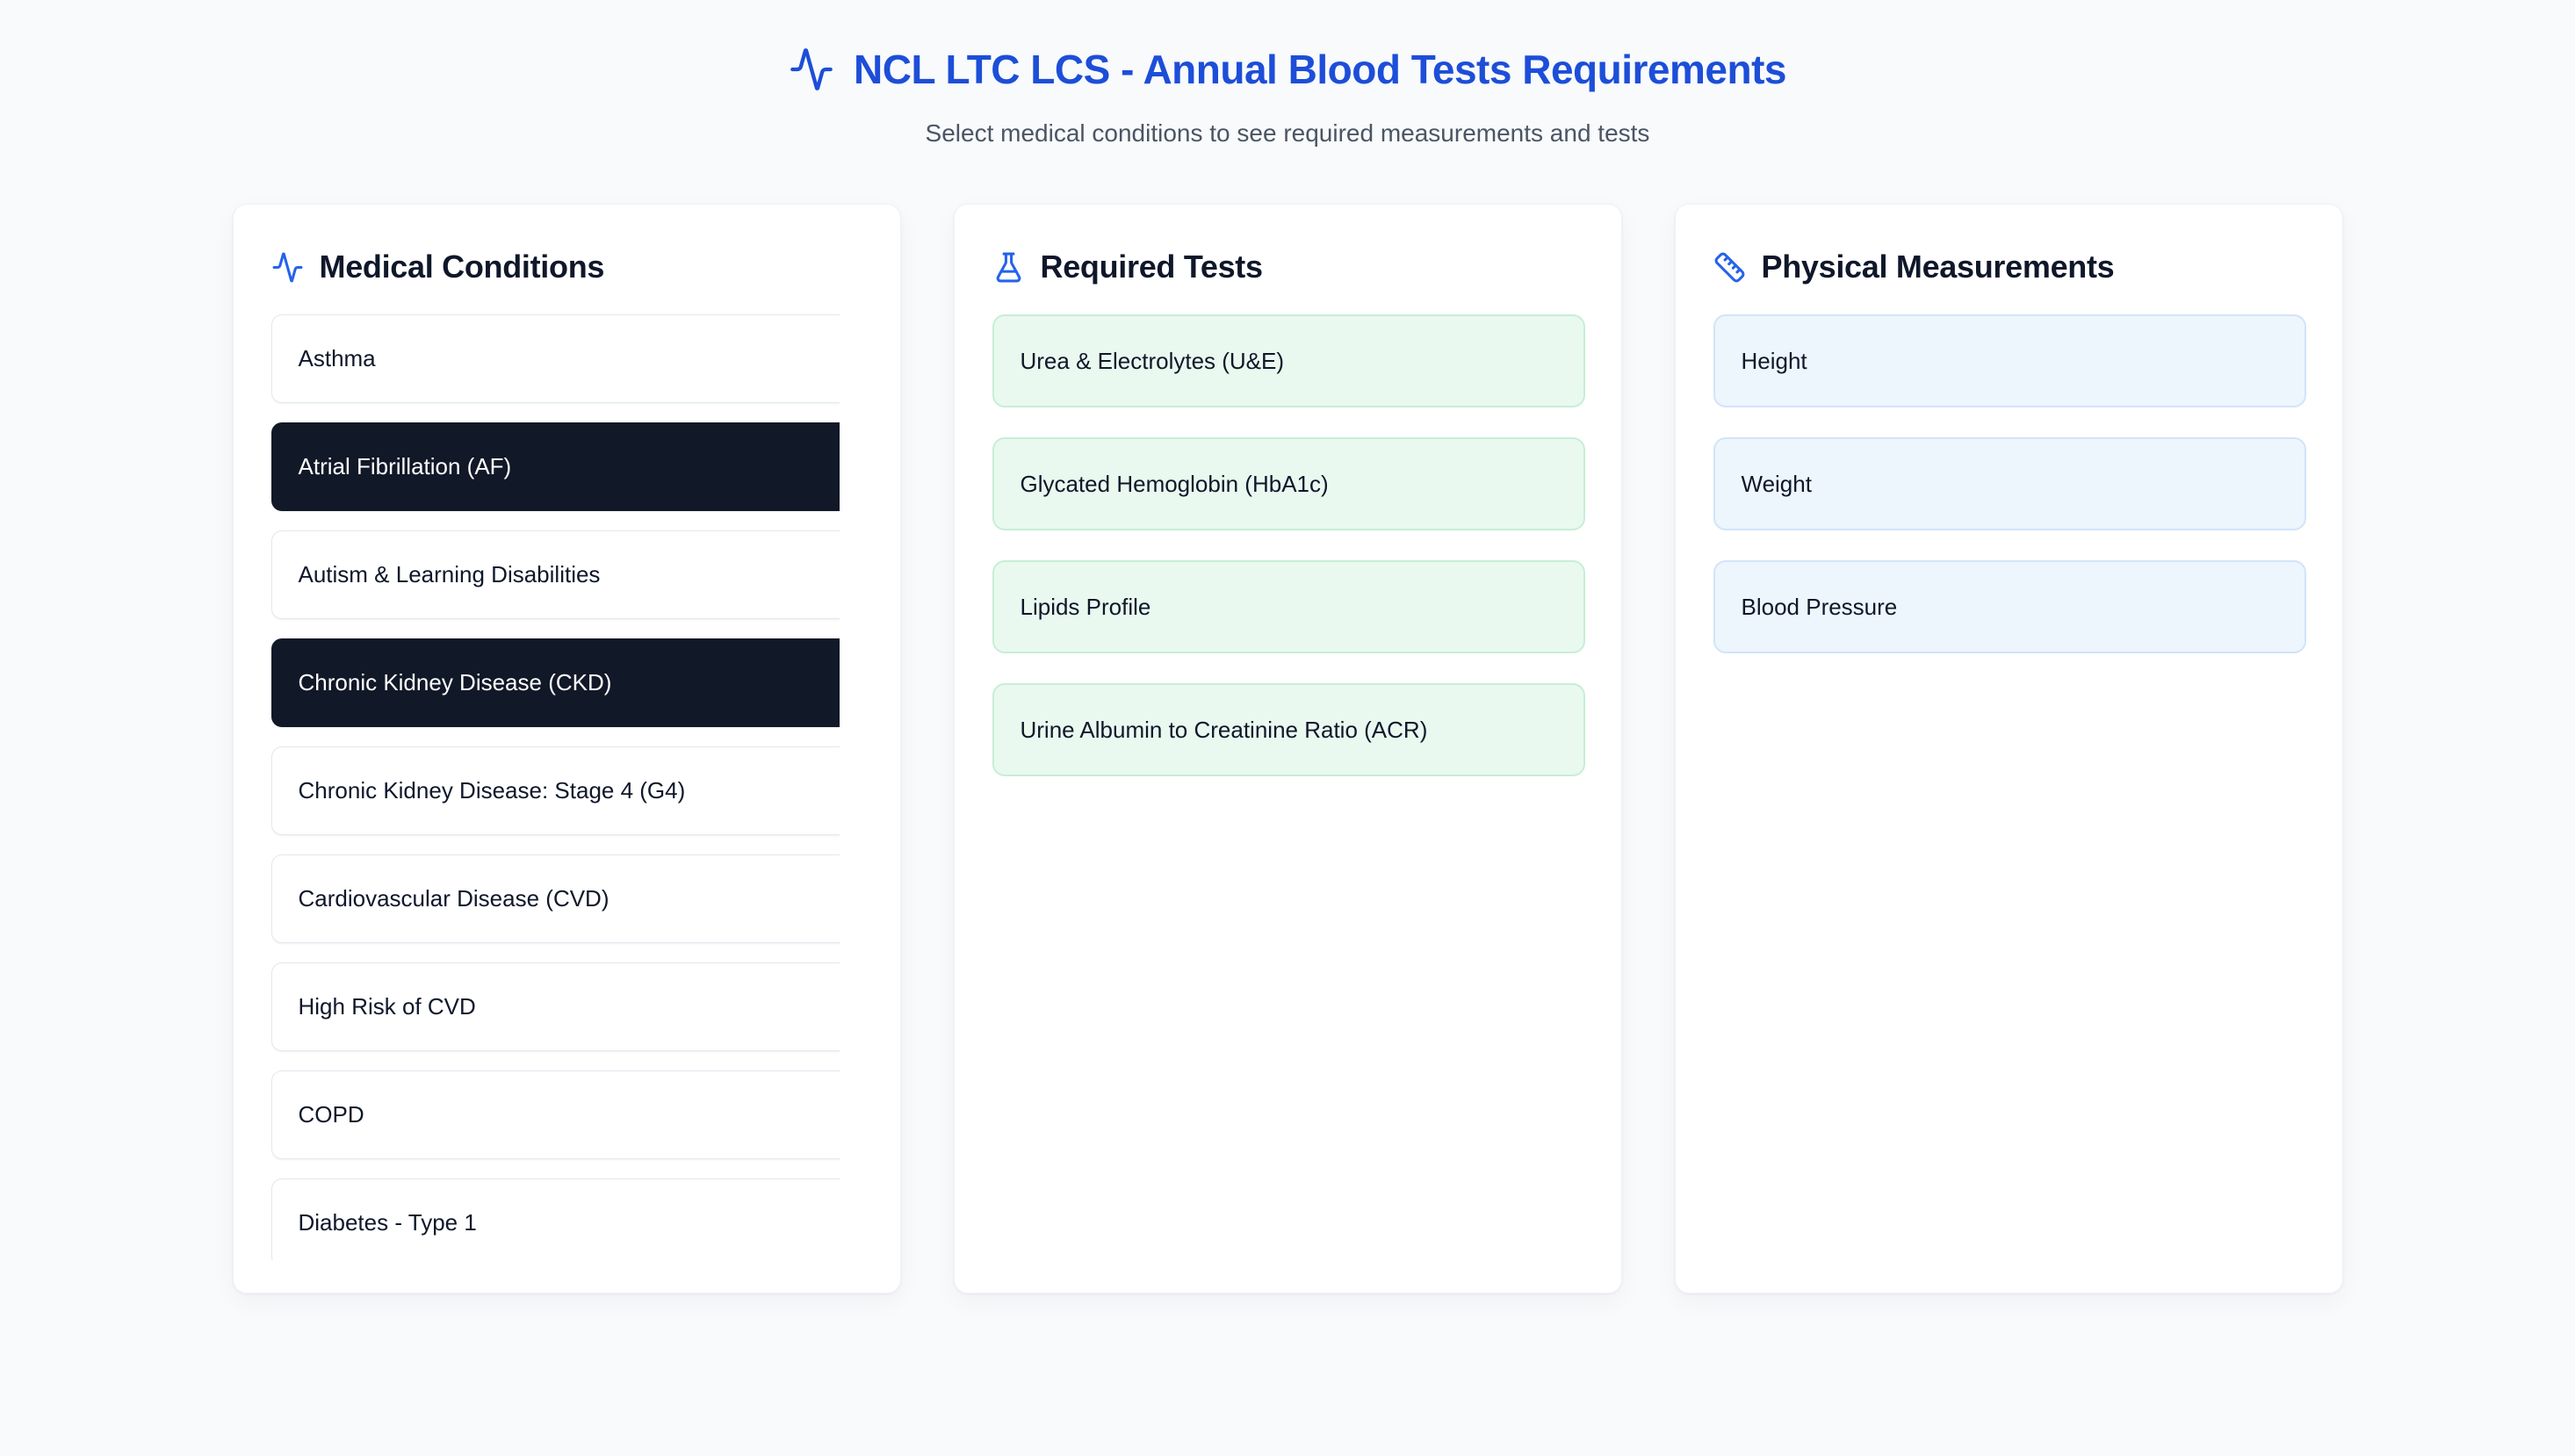  What do you see at coordinates (1288, 606) in the screenshot?
I see `test-item: Lipids Profile` at bounding box center [1288, 606].